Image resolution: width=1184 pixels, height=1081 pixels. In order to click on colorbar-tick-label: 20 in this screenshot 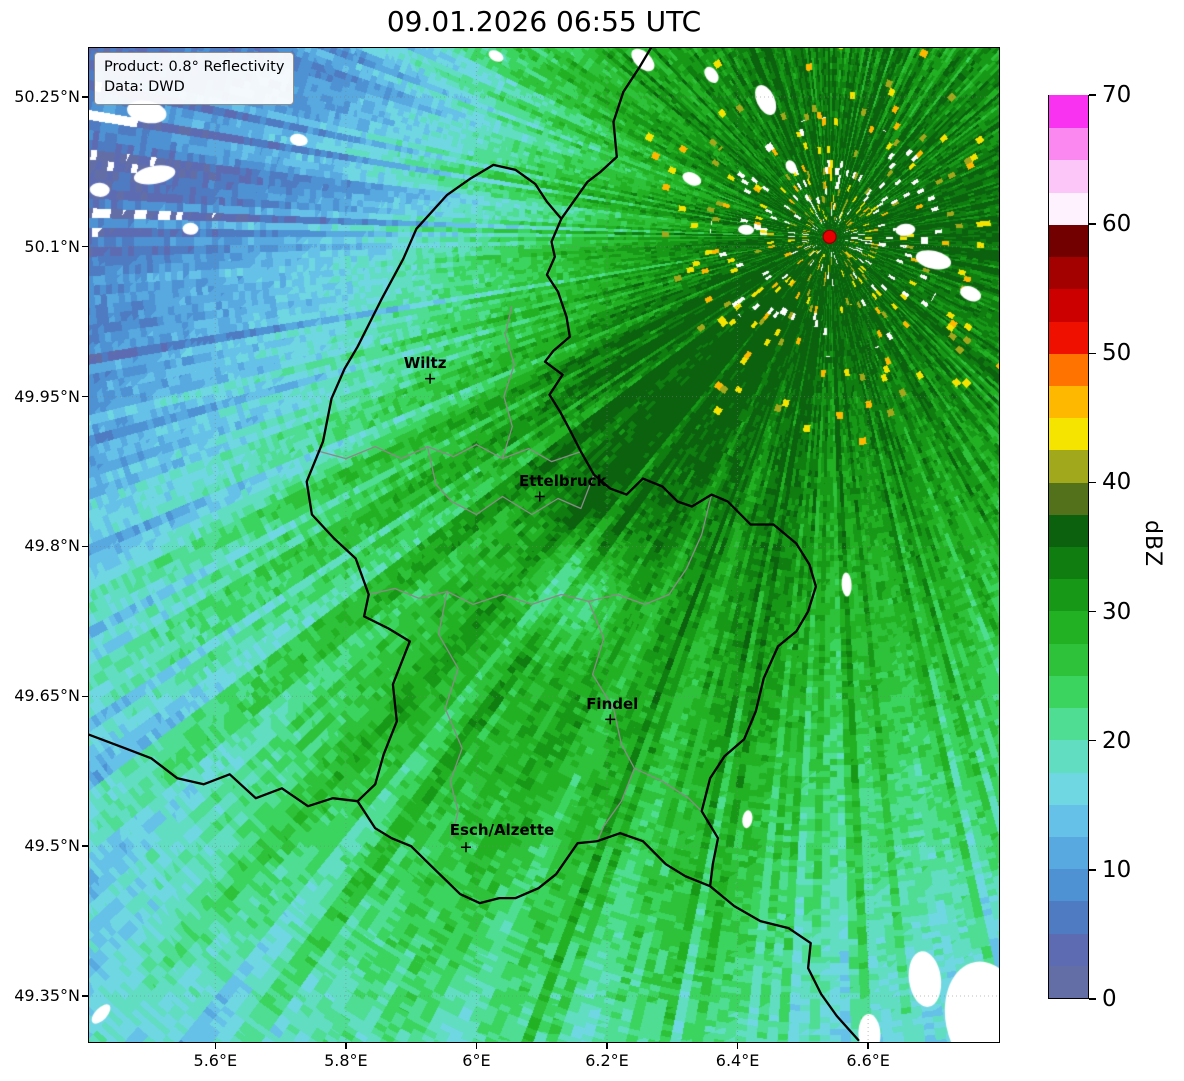, I will do `click(1117, 740)`.